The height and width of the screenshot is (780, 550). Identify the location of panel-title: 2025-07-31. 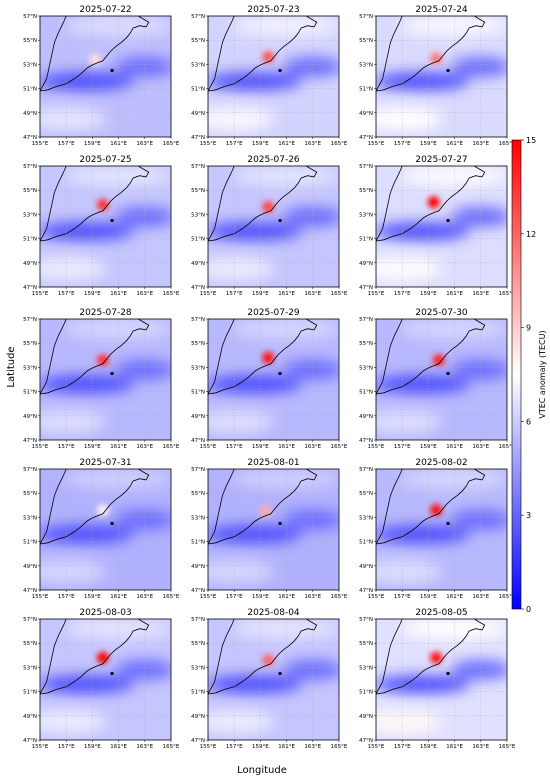
(105, 463).